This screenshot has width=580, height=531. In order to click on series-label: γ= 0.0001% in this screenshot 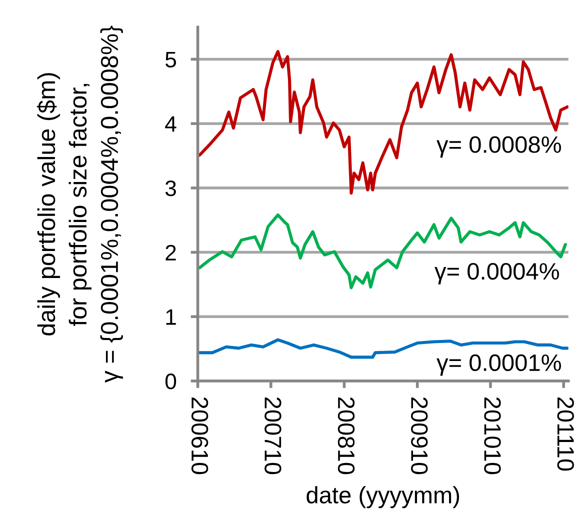, I will do `click(499, 365)`.